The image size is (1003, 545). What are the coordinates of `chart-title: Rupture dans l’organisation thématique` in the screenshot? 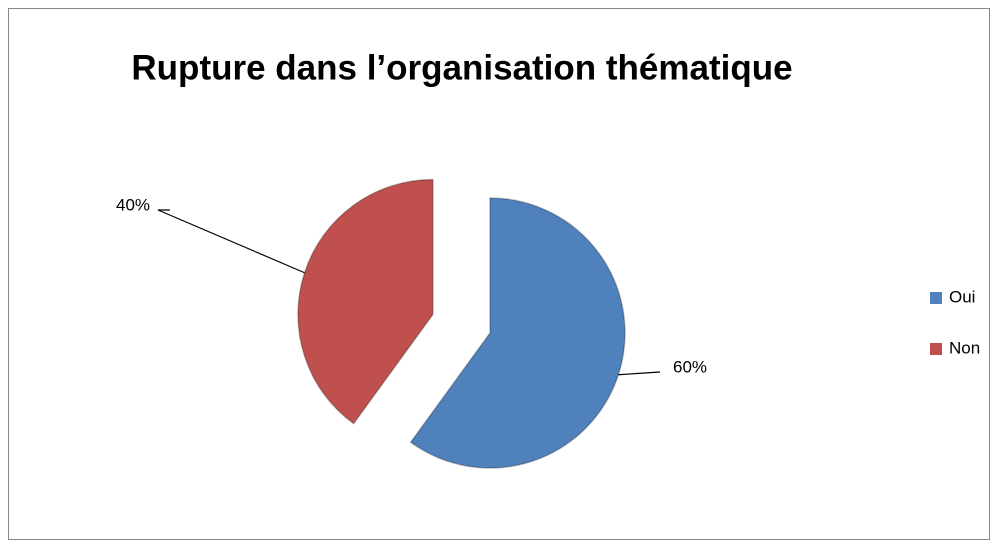 It's located at (461, 67).